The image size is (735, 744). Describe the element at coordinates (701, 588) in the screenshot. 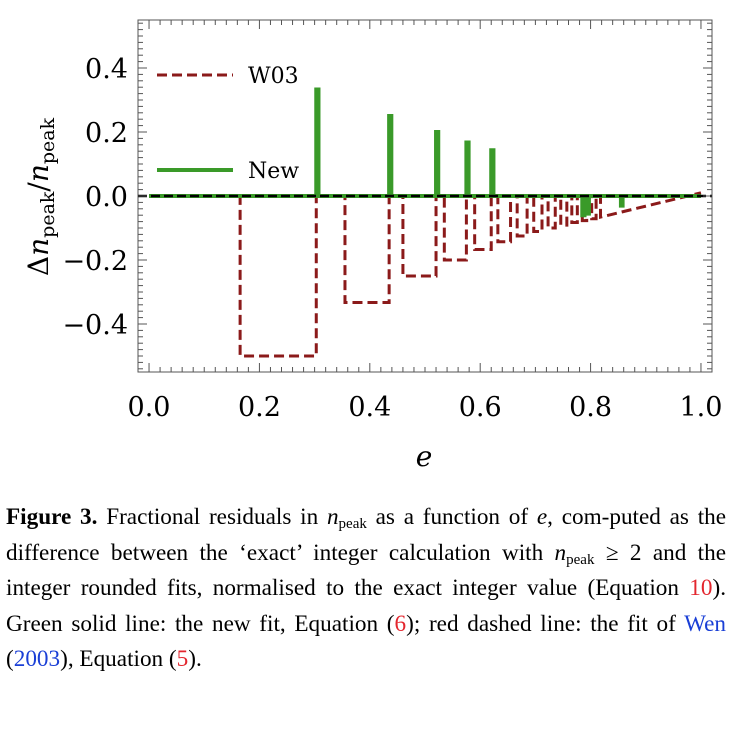

I see `caption-ref-eq10: 10` at that location.